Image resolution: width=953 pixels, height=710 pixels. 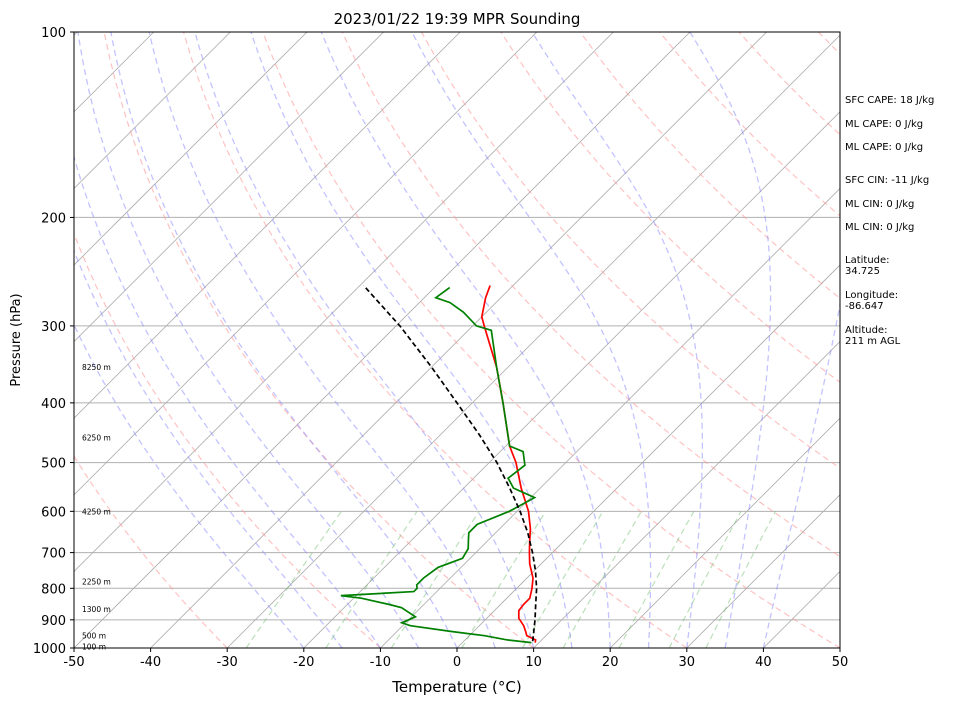 What do you see at coordinates (871, 301) in the screenshot?
I see `longitude-label: Longitude: -86.647` at bounding box center [871, 301].